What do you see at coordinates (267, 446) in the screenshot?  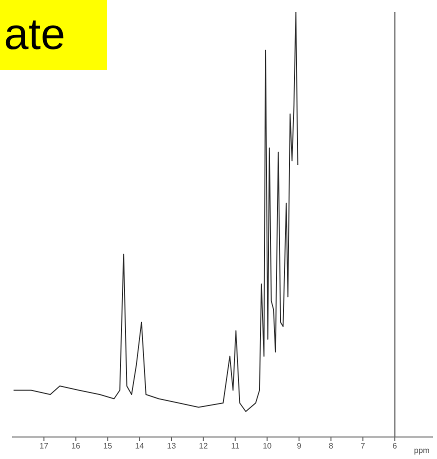 I see `x-tick-label: 10` at bounding box center [267, 446].